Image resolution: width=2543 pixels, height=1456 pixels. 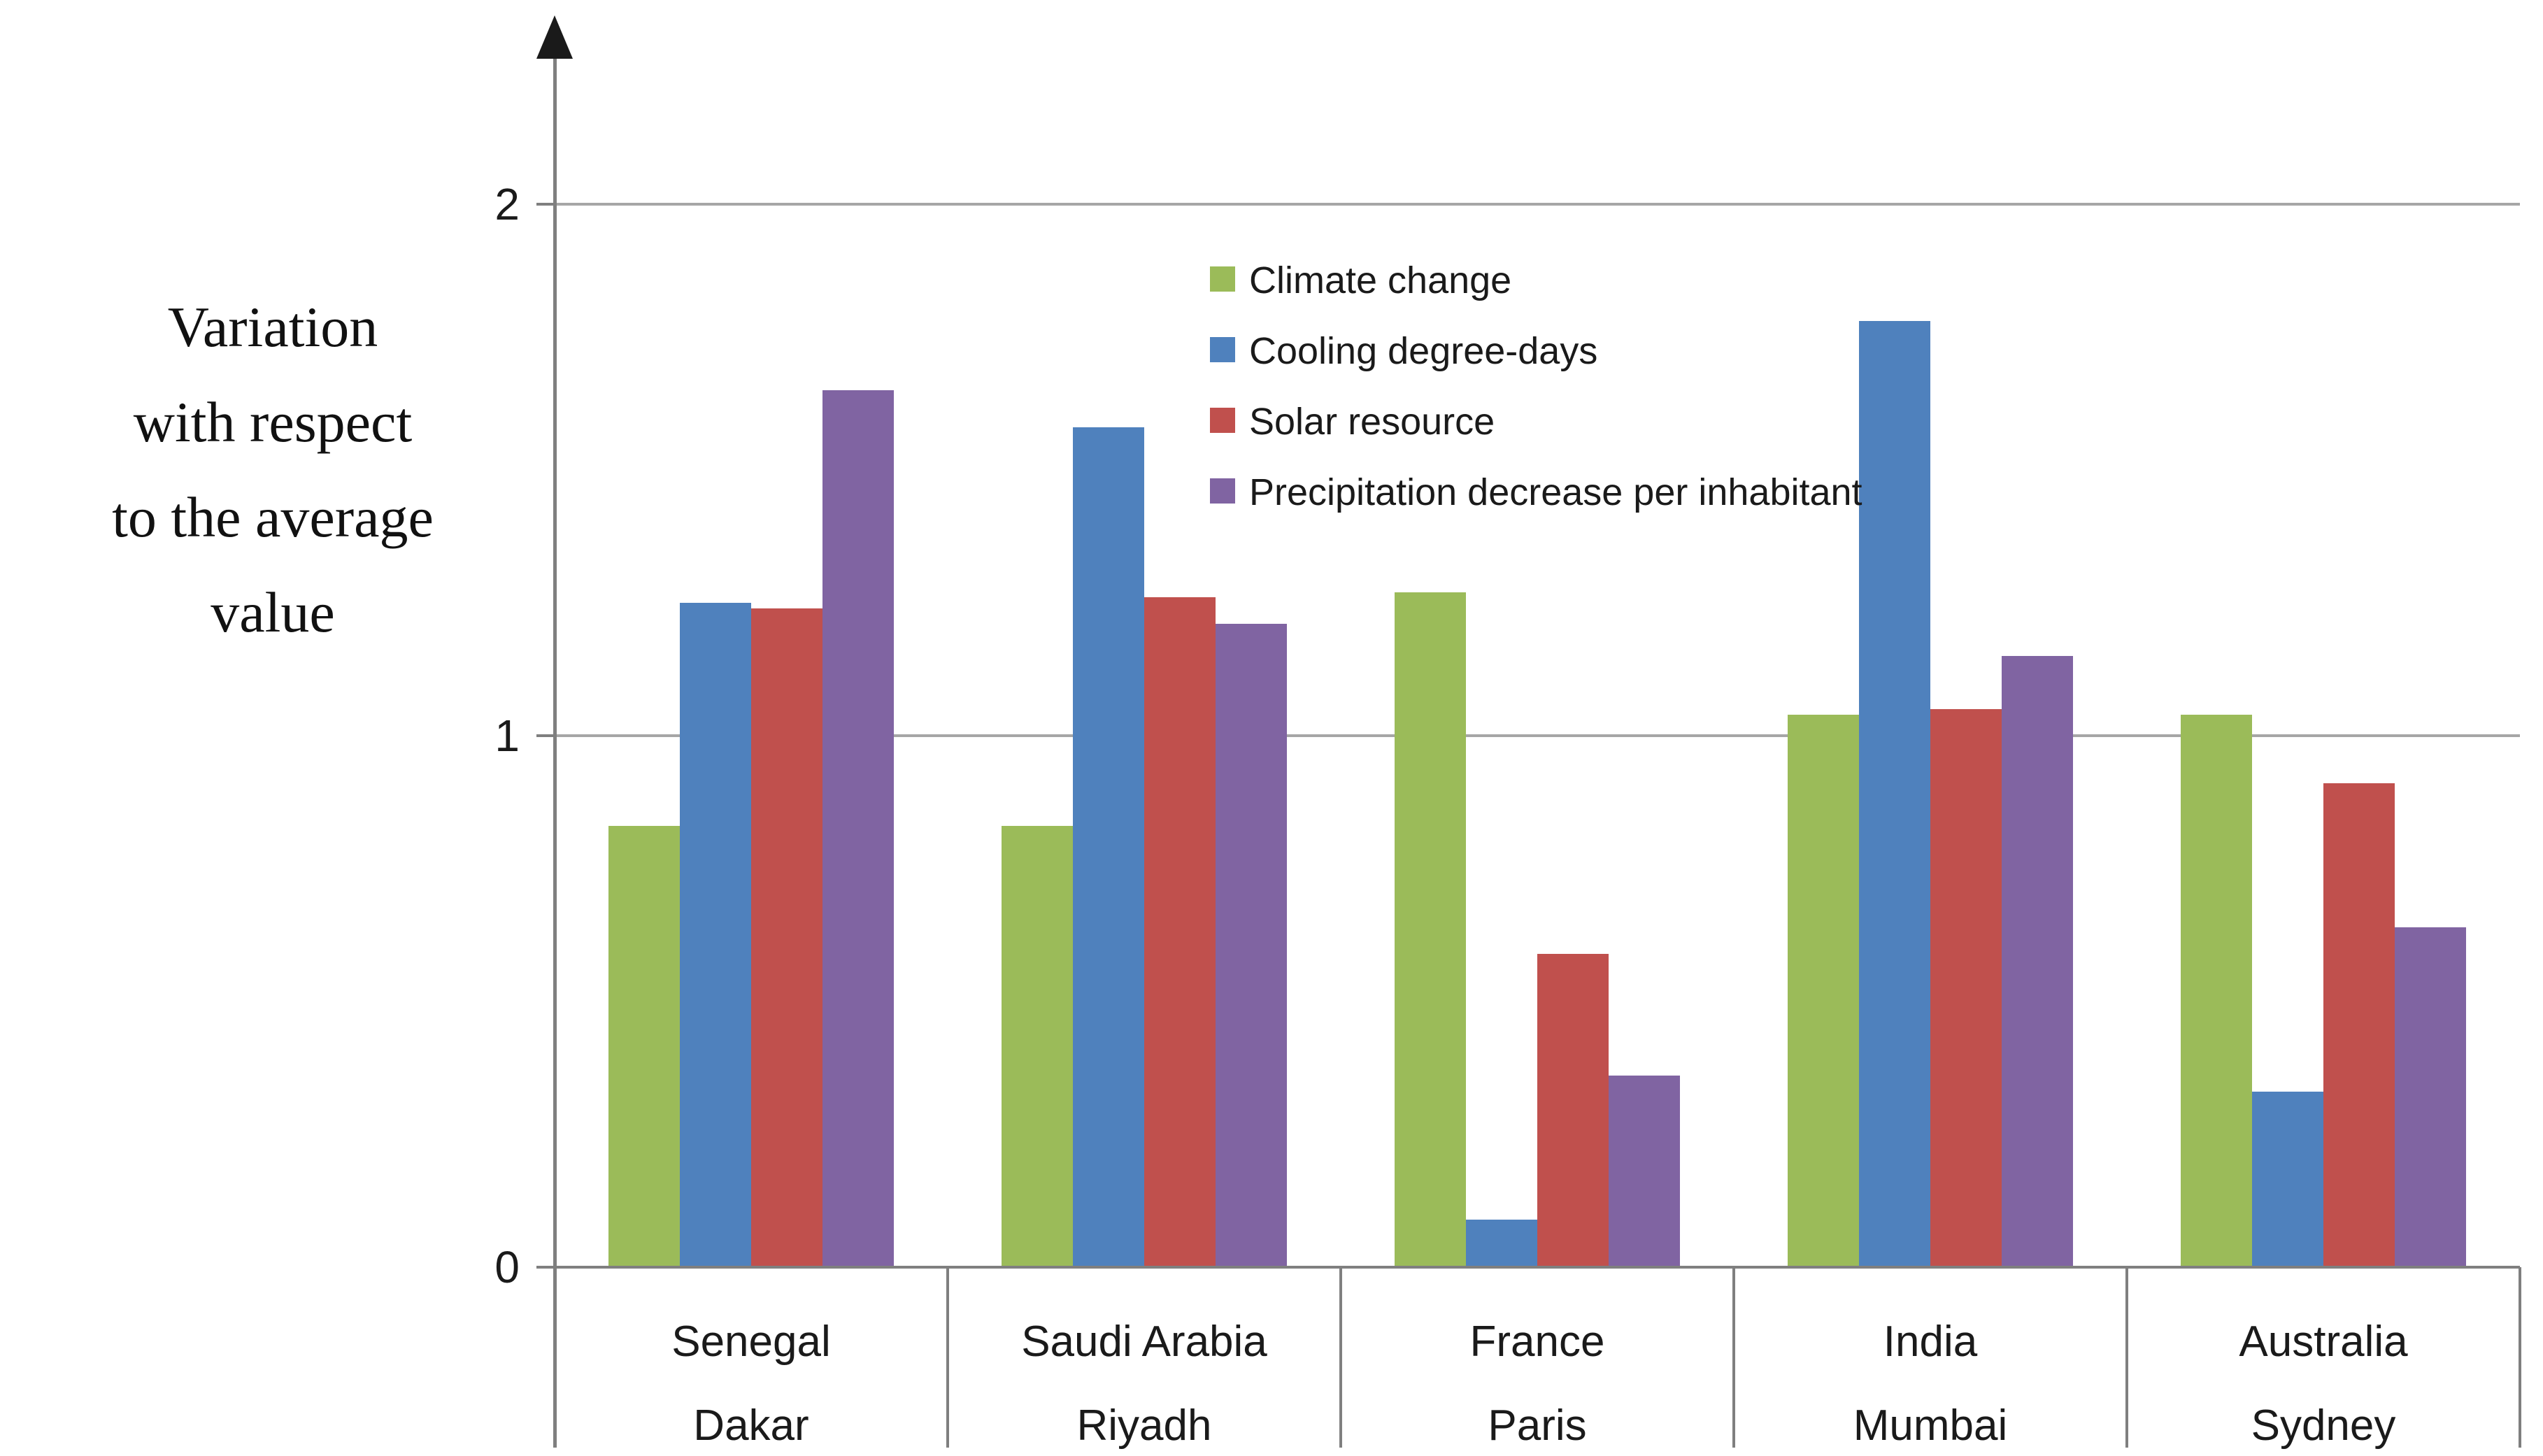 I want to click on y-axis-title-line: to the average, so click(x=273, y=517).